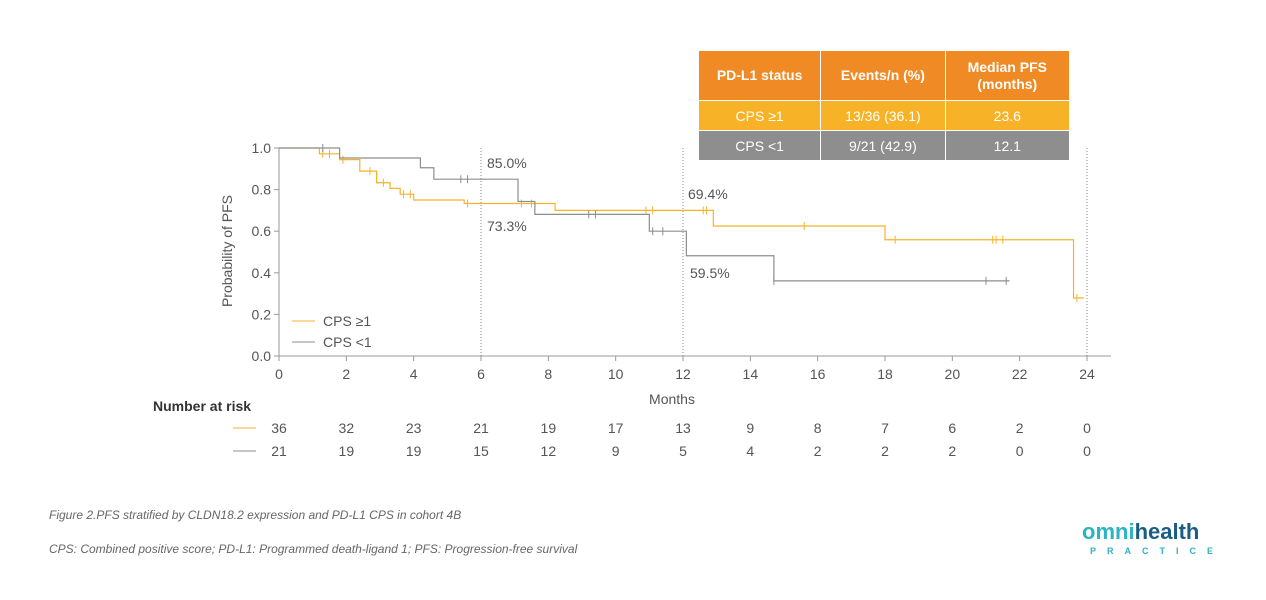 Image resolution: width=1266 pixels, height=600 pixels. What do you see at coordinates (683, 374) in the screenshot?
I see `x-tick-label: 12` at bounding box center [683, 374].